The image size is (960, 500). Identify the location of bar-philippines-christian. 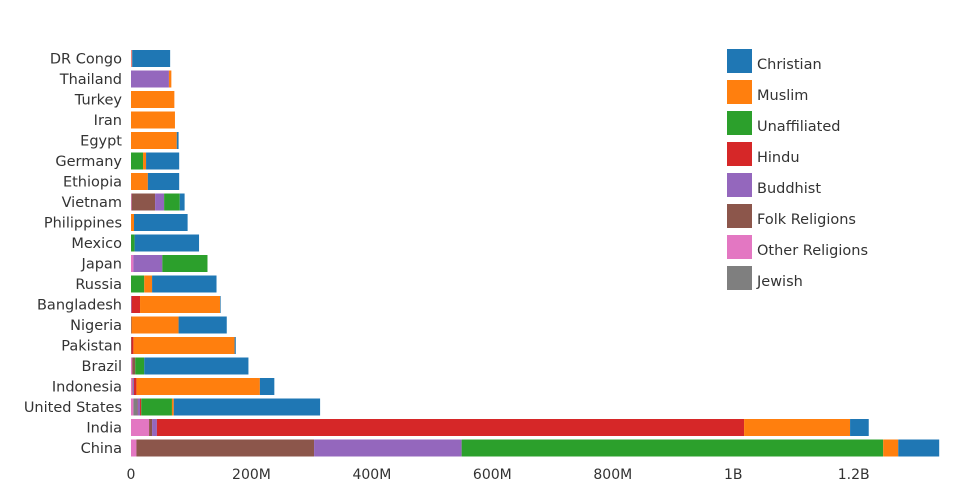
(161, 222).